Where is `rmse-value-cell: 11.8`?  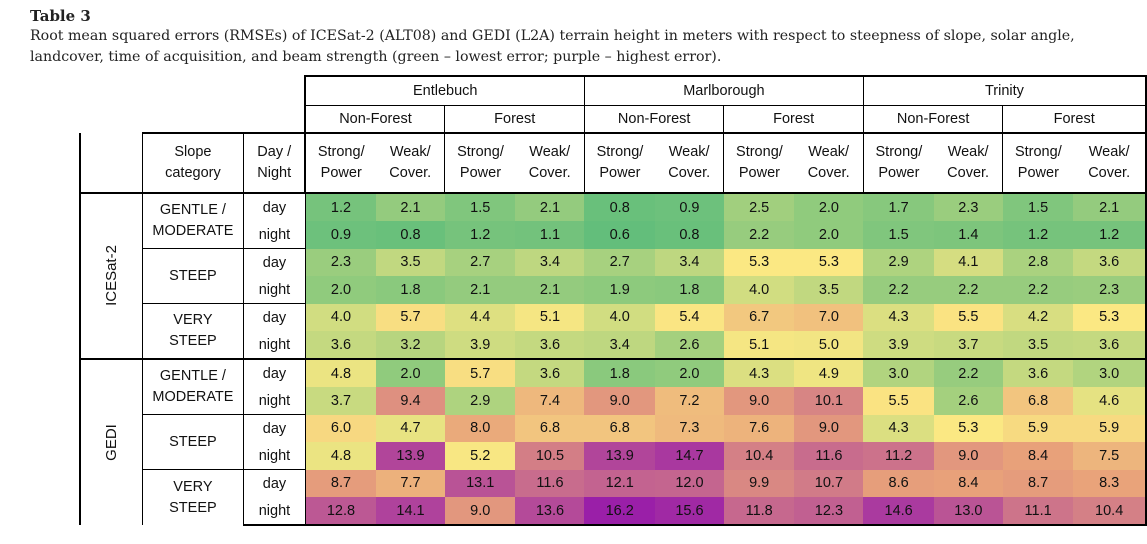 rmse-value-cell: 11.8 is located at coordinates (759, 511).